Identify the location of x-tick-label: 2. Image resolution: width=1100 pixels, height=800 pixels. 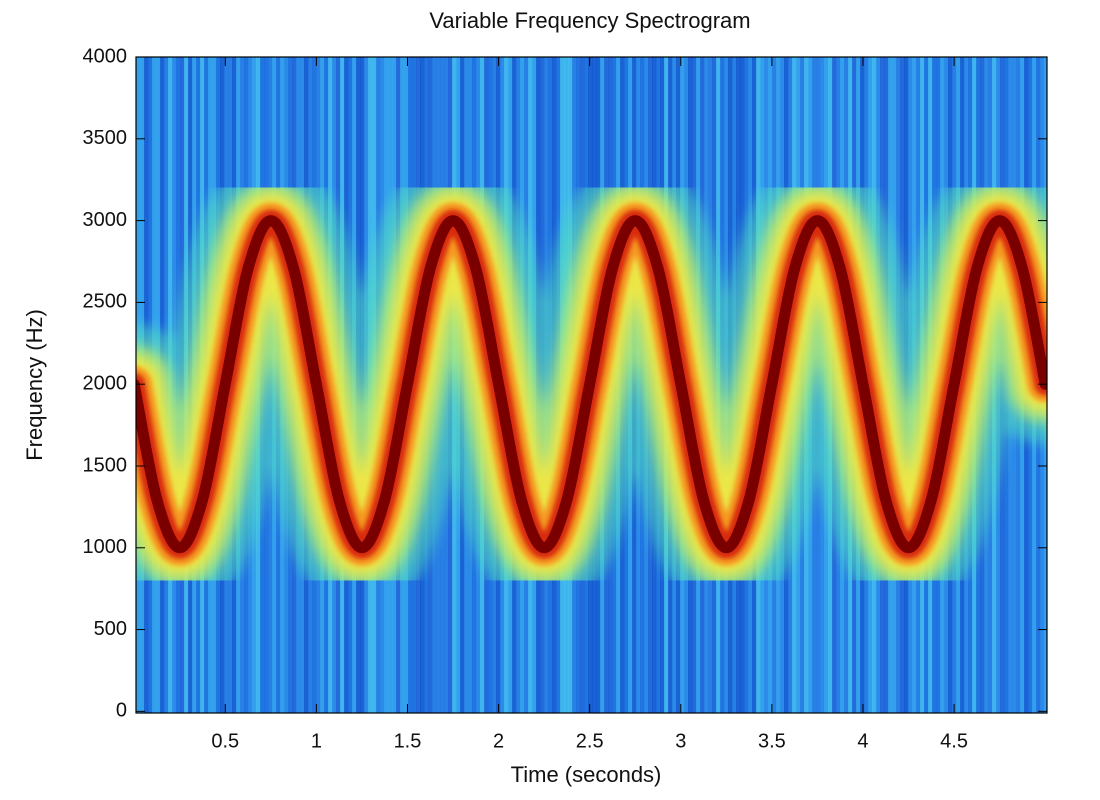
(498, 741).